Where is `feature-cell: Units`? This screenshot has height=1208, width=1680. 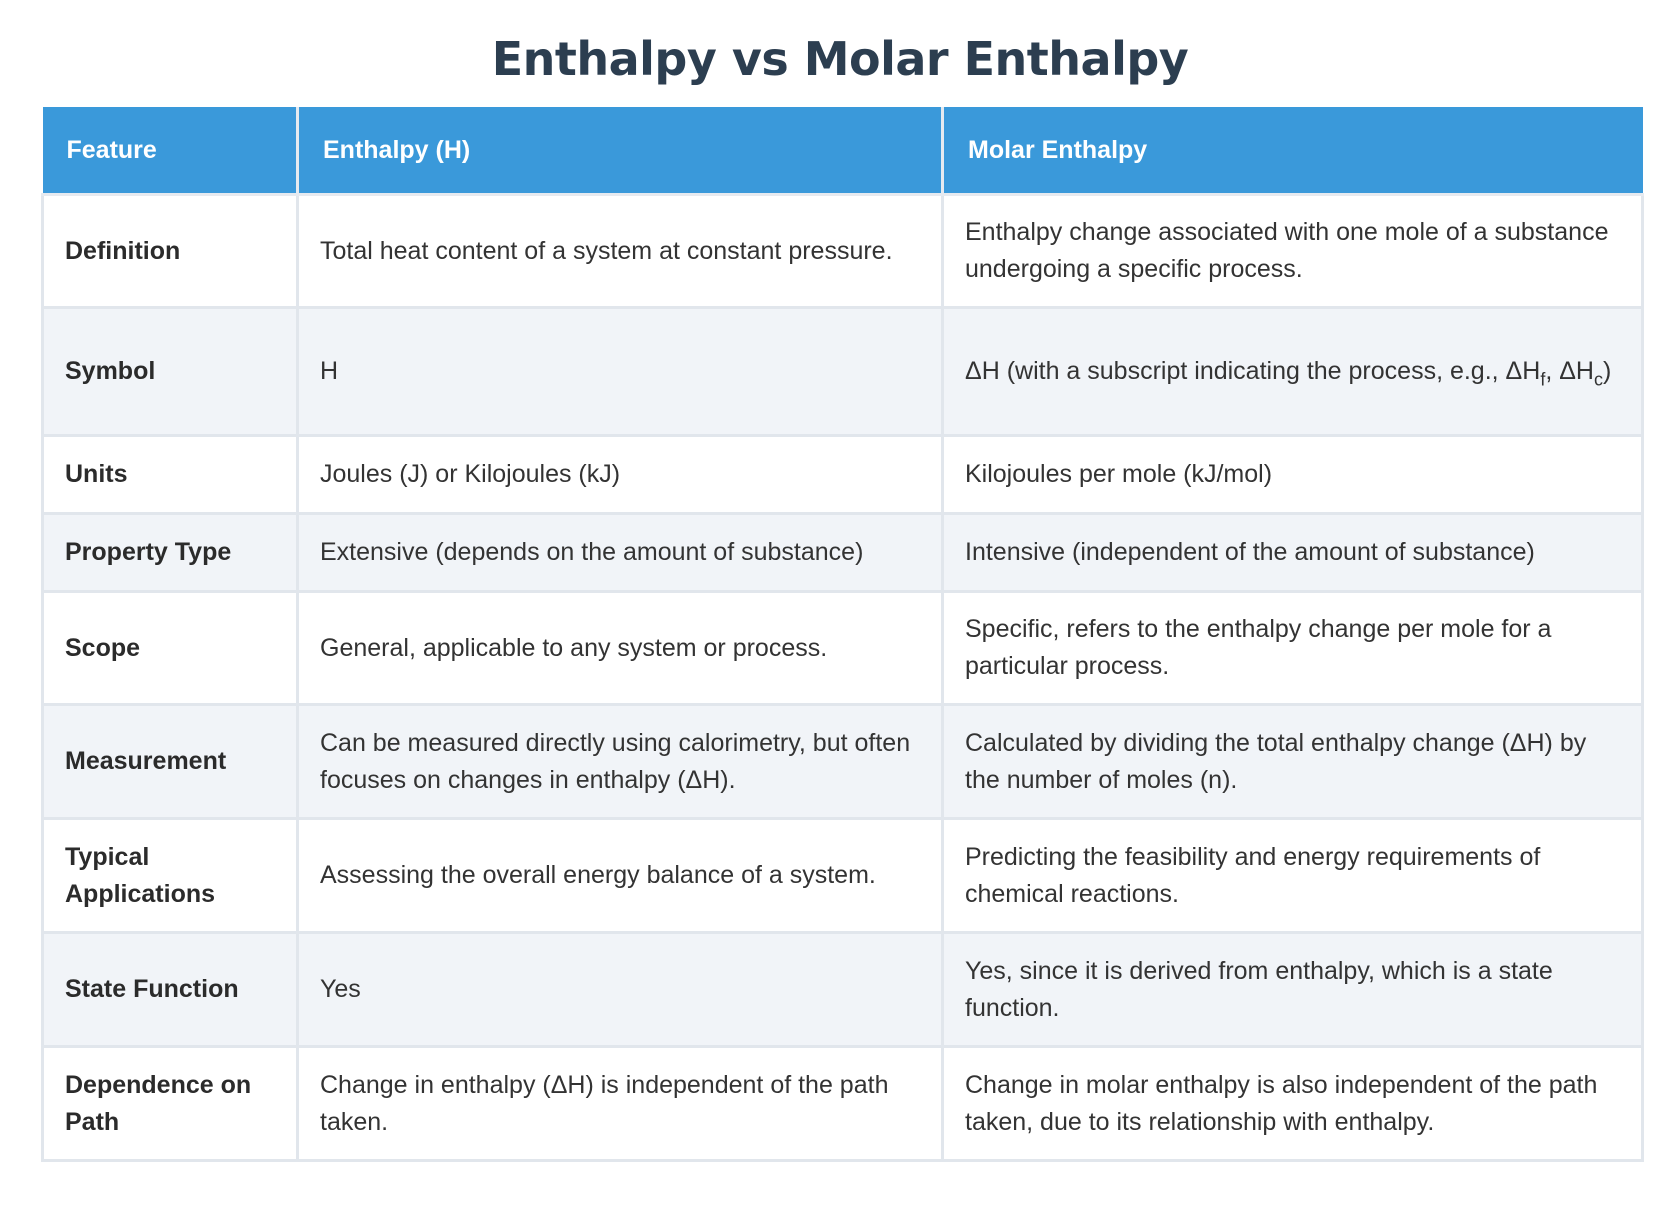 feature-cell: Units is located at coordinates (170, 474).